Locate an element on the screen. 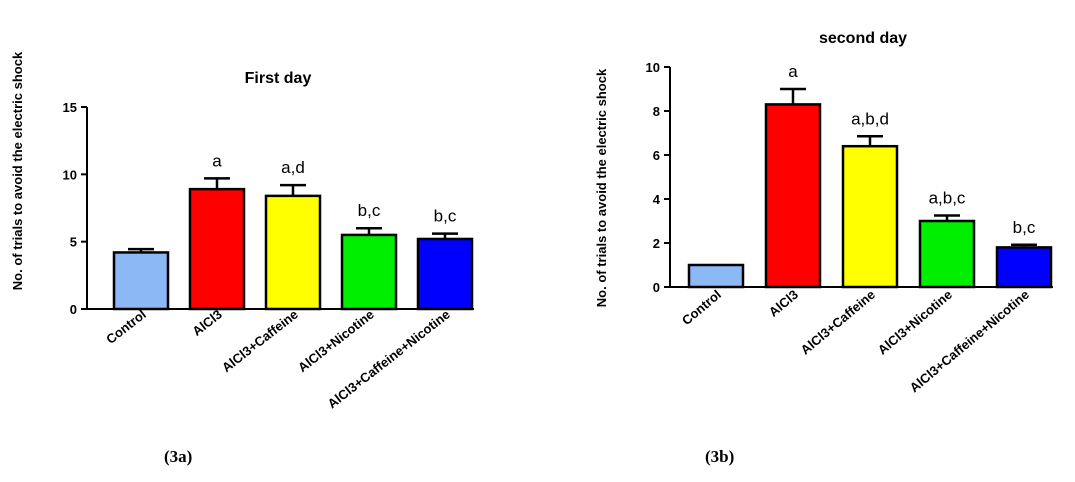 This screenshot has height=482, width=1075. chart2-title: second day is located at coordinates (863, 38).